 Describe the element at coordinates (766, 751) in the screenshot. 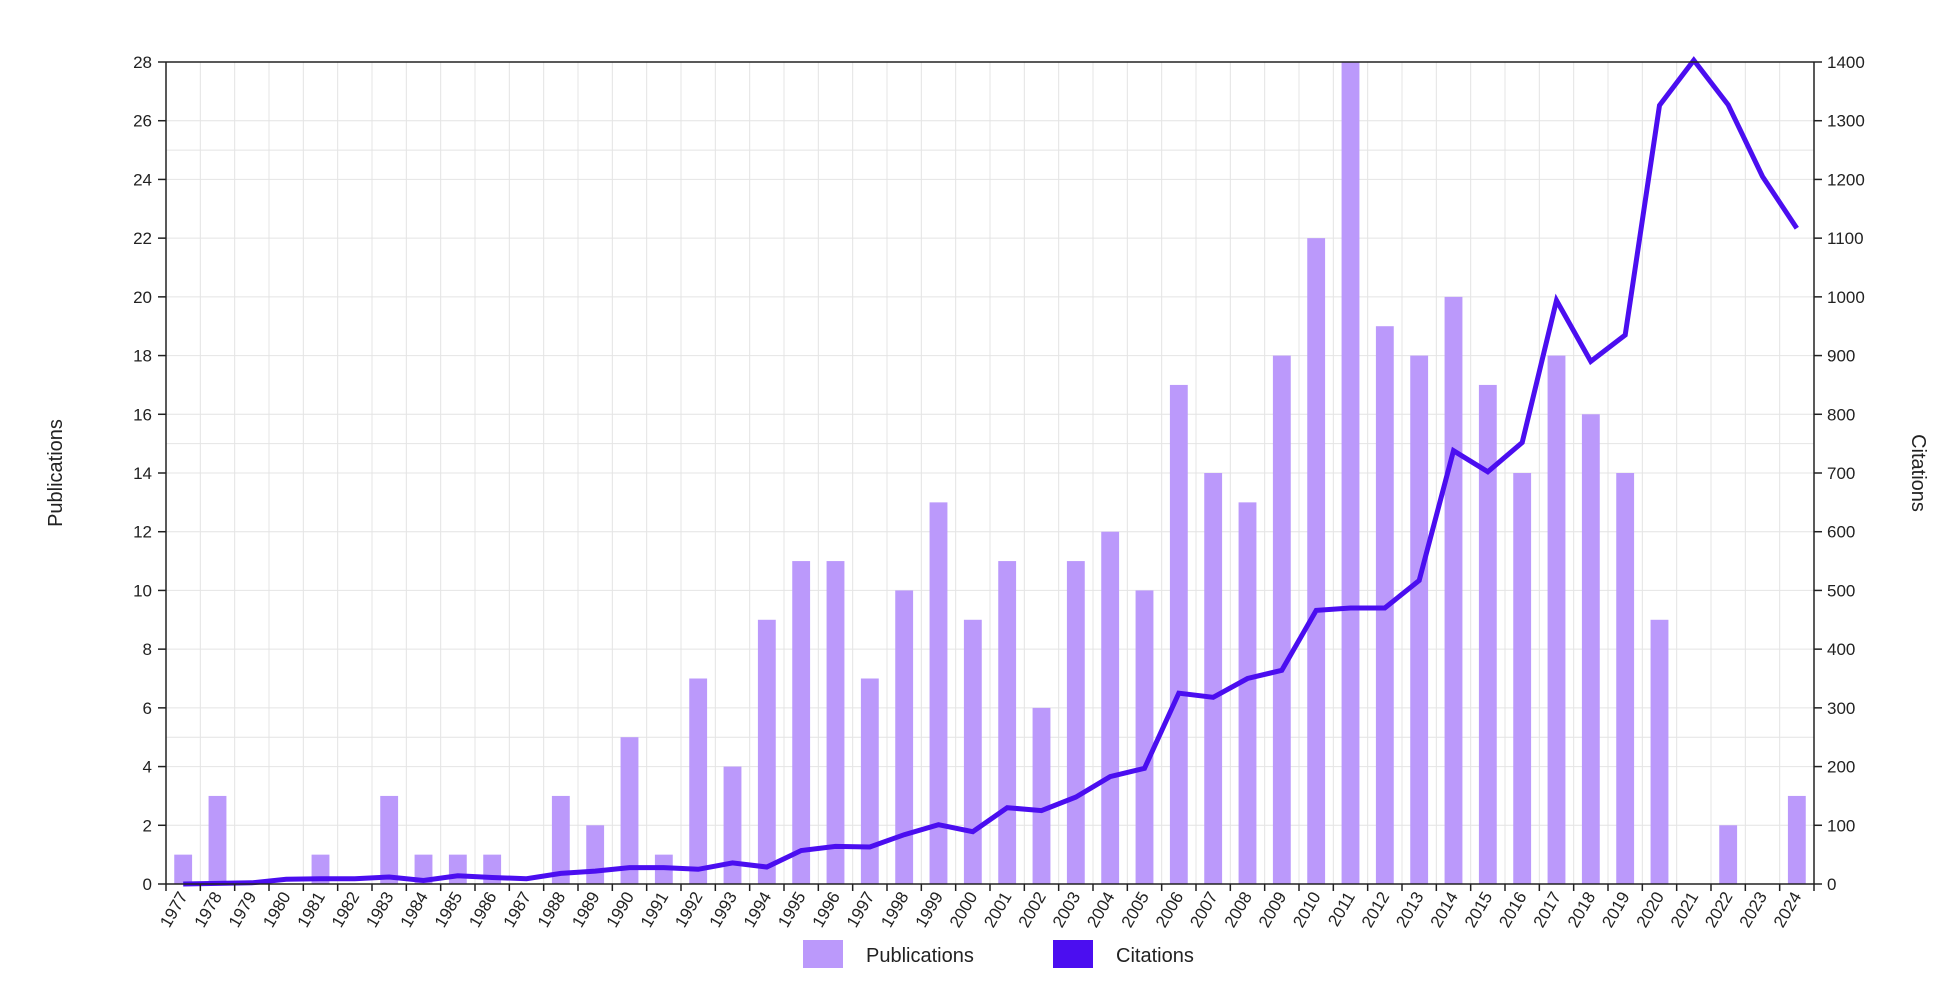

I see `bar-publications-1994` at that location.